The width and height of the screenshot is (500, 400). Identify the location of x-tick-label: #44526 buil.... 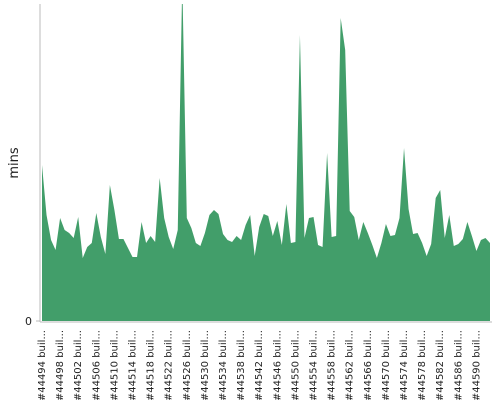
(187, 365).